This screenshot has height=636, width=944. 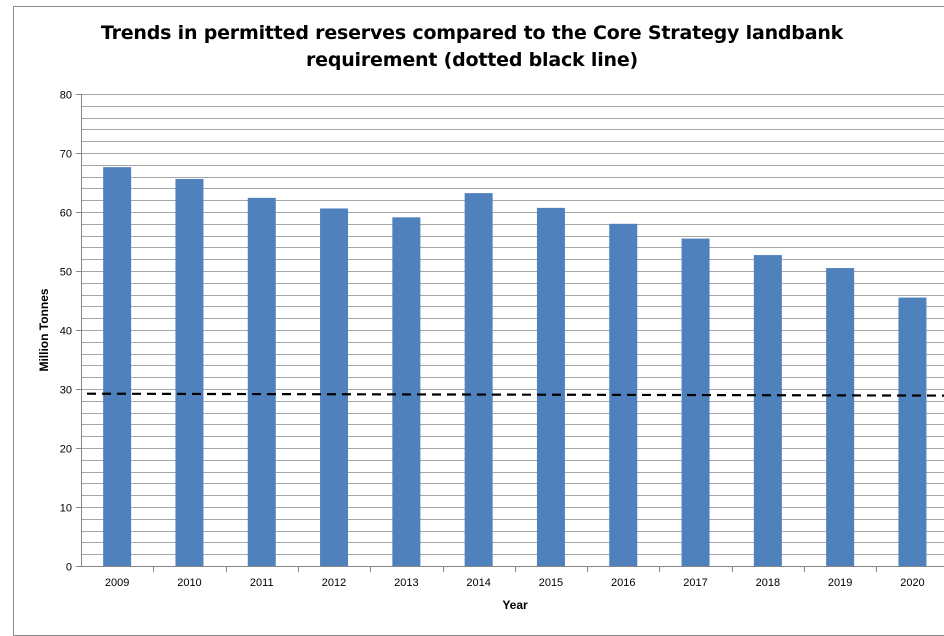 What do you see at coordinates (66, 155) in the screenshot?
I see `y-tick-label: 70` at bounding box center [66, 155].